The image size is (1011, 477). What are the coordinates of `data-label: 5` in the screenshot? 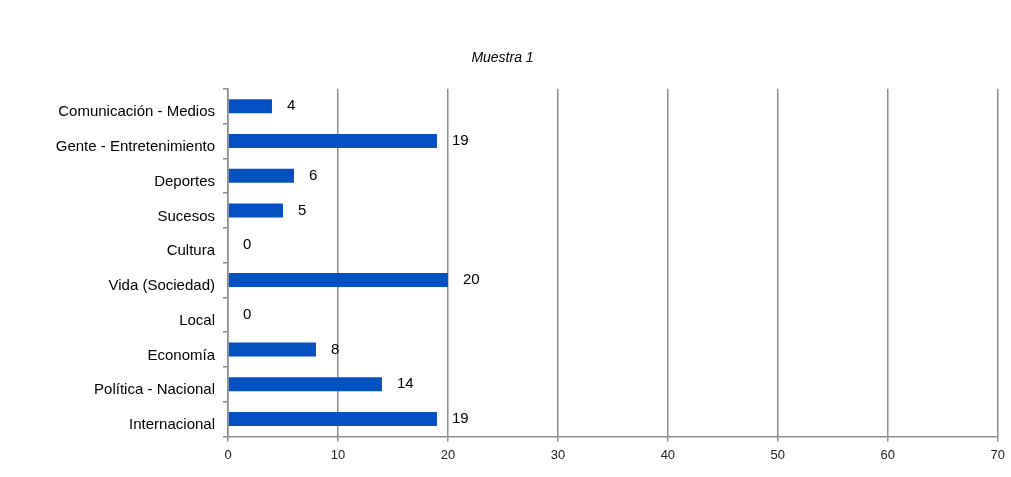 It's located at (302, 209).